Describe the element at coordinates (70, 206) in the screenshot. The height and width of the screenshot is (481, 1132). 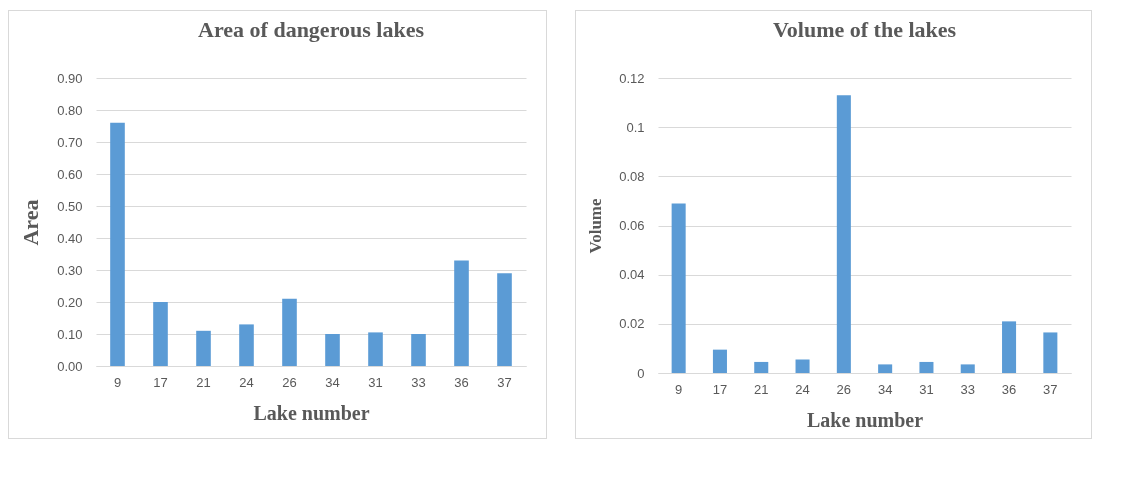
I see `y-tick-label: 0.50` at that location.